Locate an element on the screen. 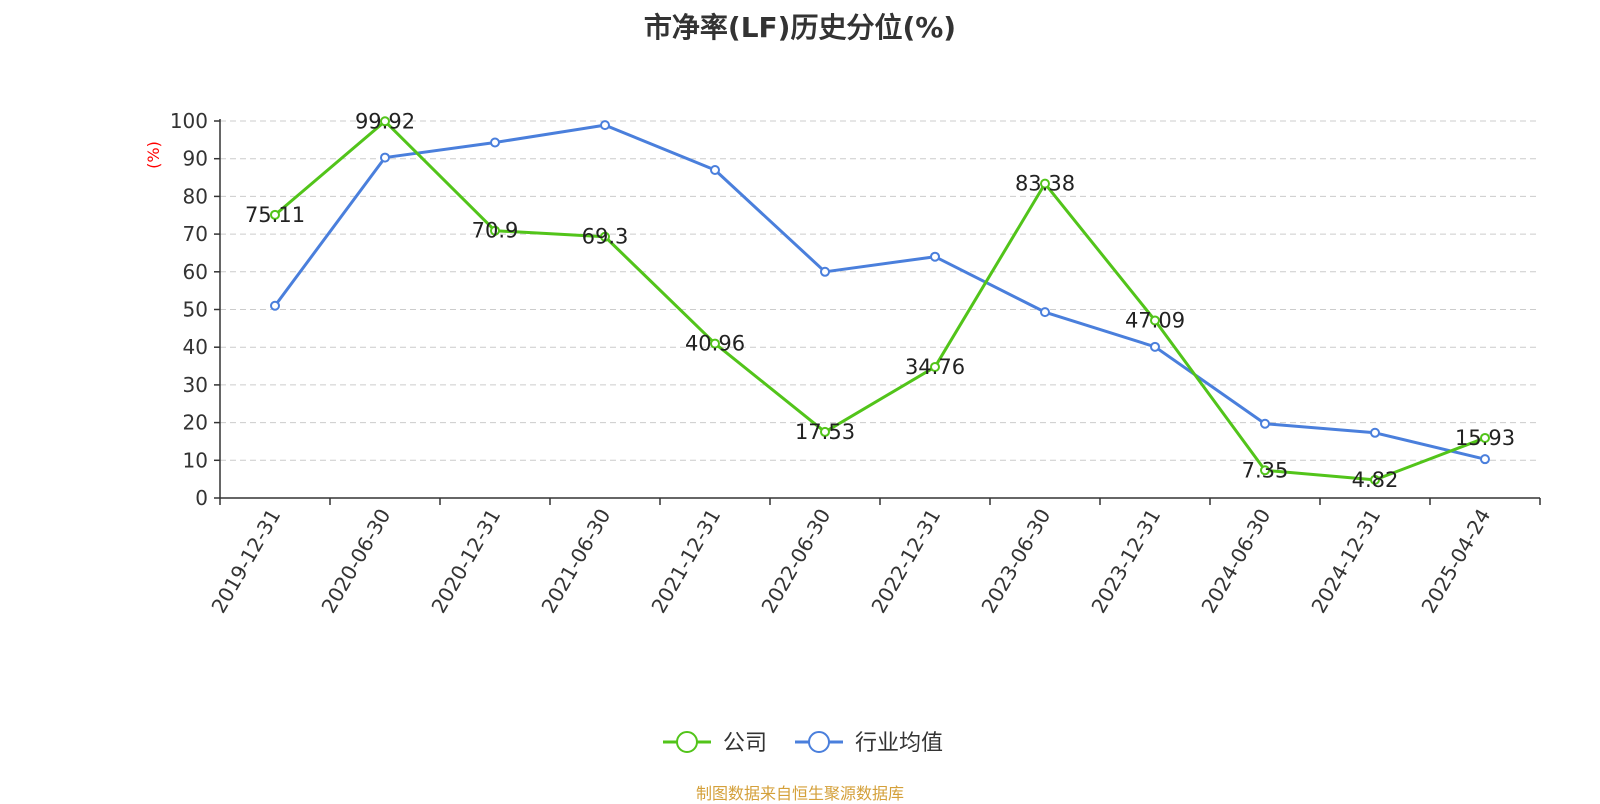 This screenshot has width=1600, height=804. x-tick-label: 2021-06-30 is located at coordinates (575, 561).